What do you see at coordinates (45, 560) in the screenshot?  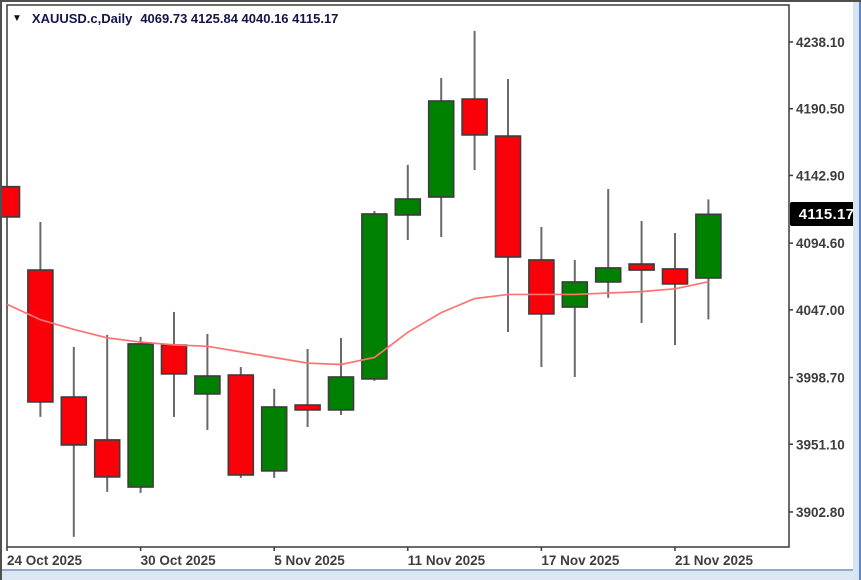 I see `x-axis-label: 24 Oct 2025` at bounding box center [45, 560].